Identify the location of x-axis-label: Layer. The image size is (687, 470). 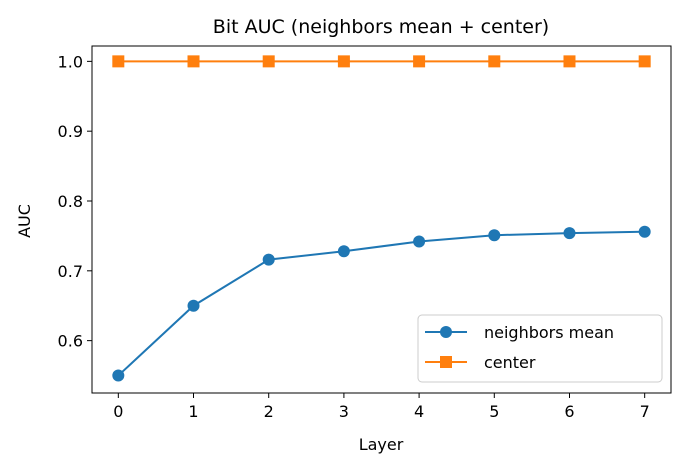
(381, 444).